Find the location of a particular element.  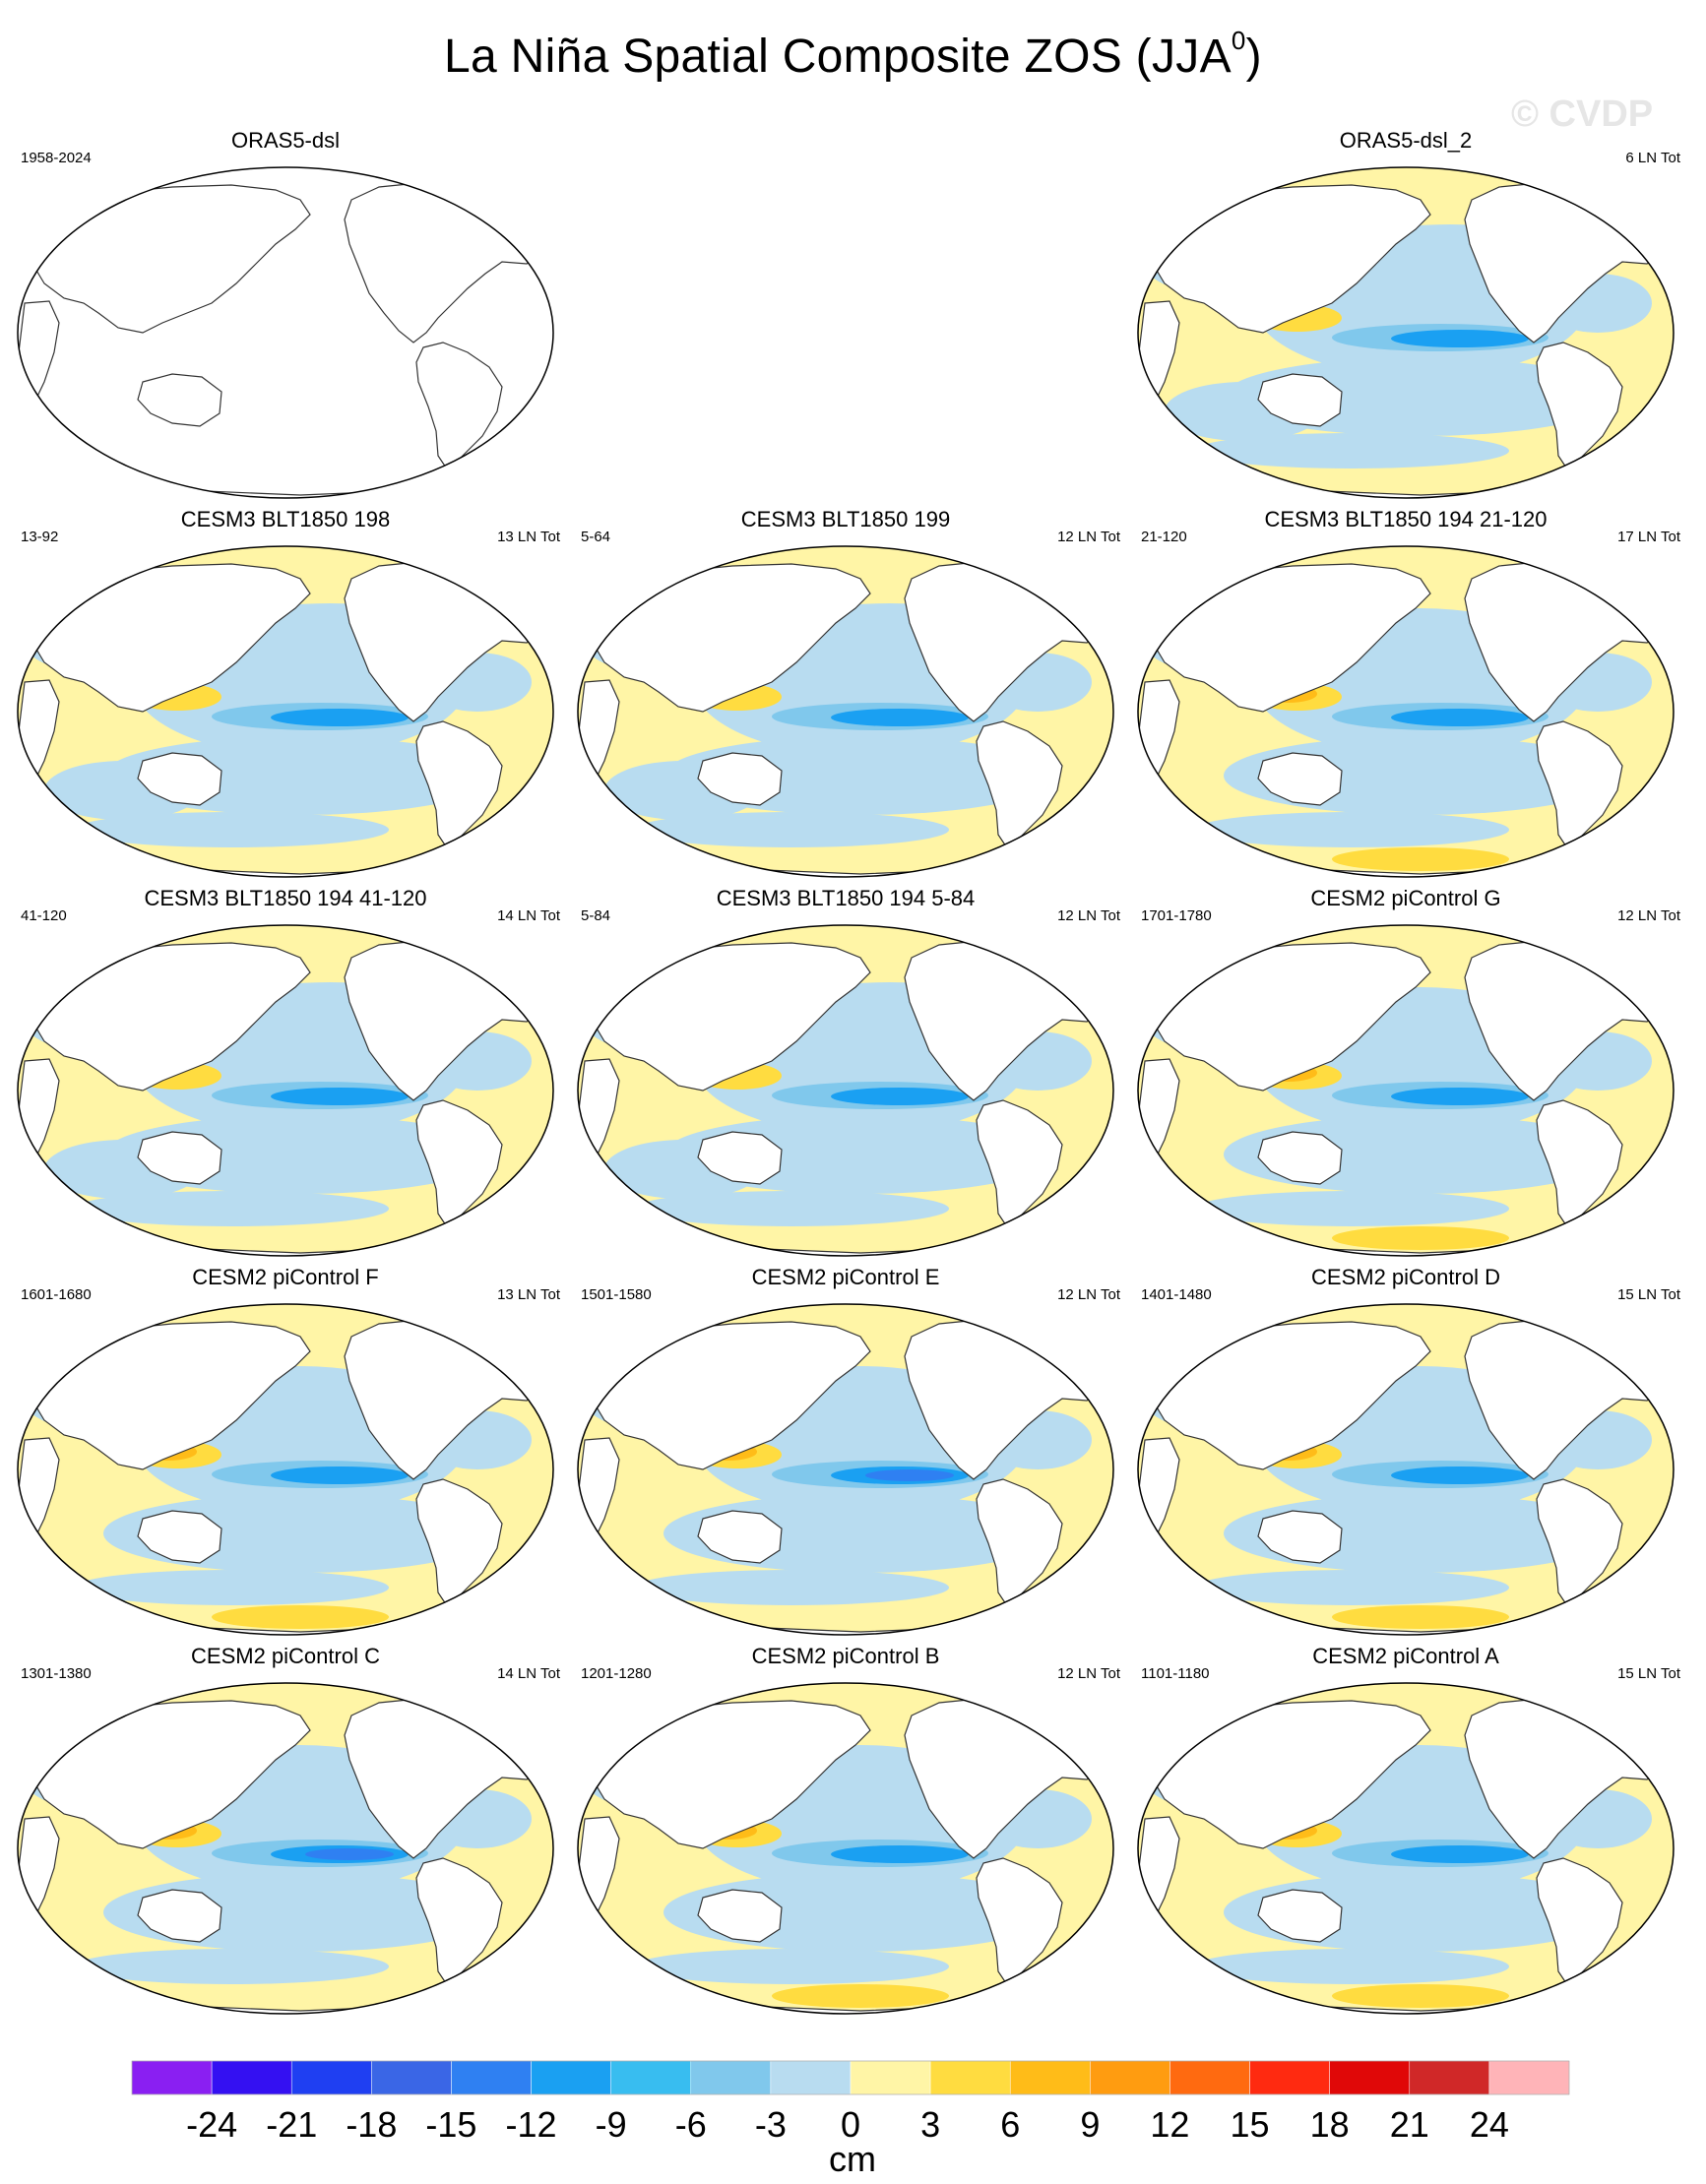

panel-event-count: 6 LN Tot is located at coordinates (1652, 158).